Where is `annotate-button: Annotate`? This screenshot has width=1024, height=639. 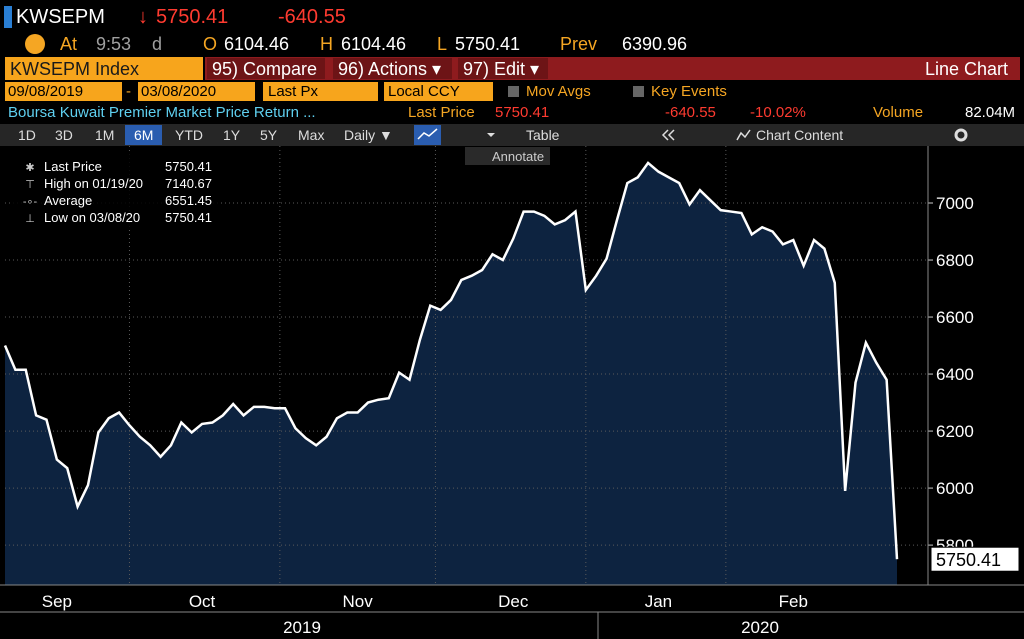
annotate-button: Annotate is located at coordinates (518, 156).